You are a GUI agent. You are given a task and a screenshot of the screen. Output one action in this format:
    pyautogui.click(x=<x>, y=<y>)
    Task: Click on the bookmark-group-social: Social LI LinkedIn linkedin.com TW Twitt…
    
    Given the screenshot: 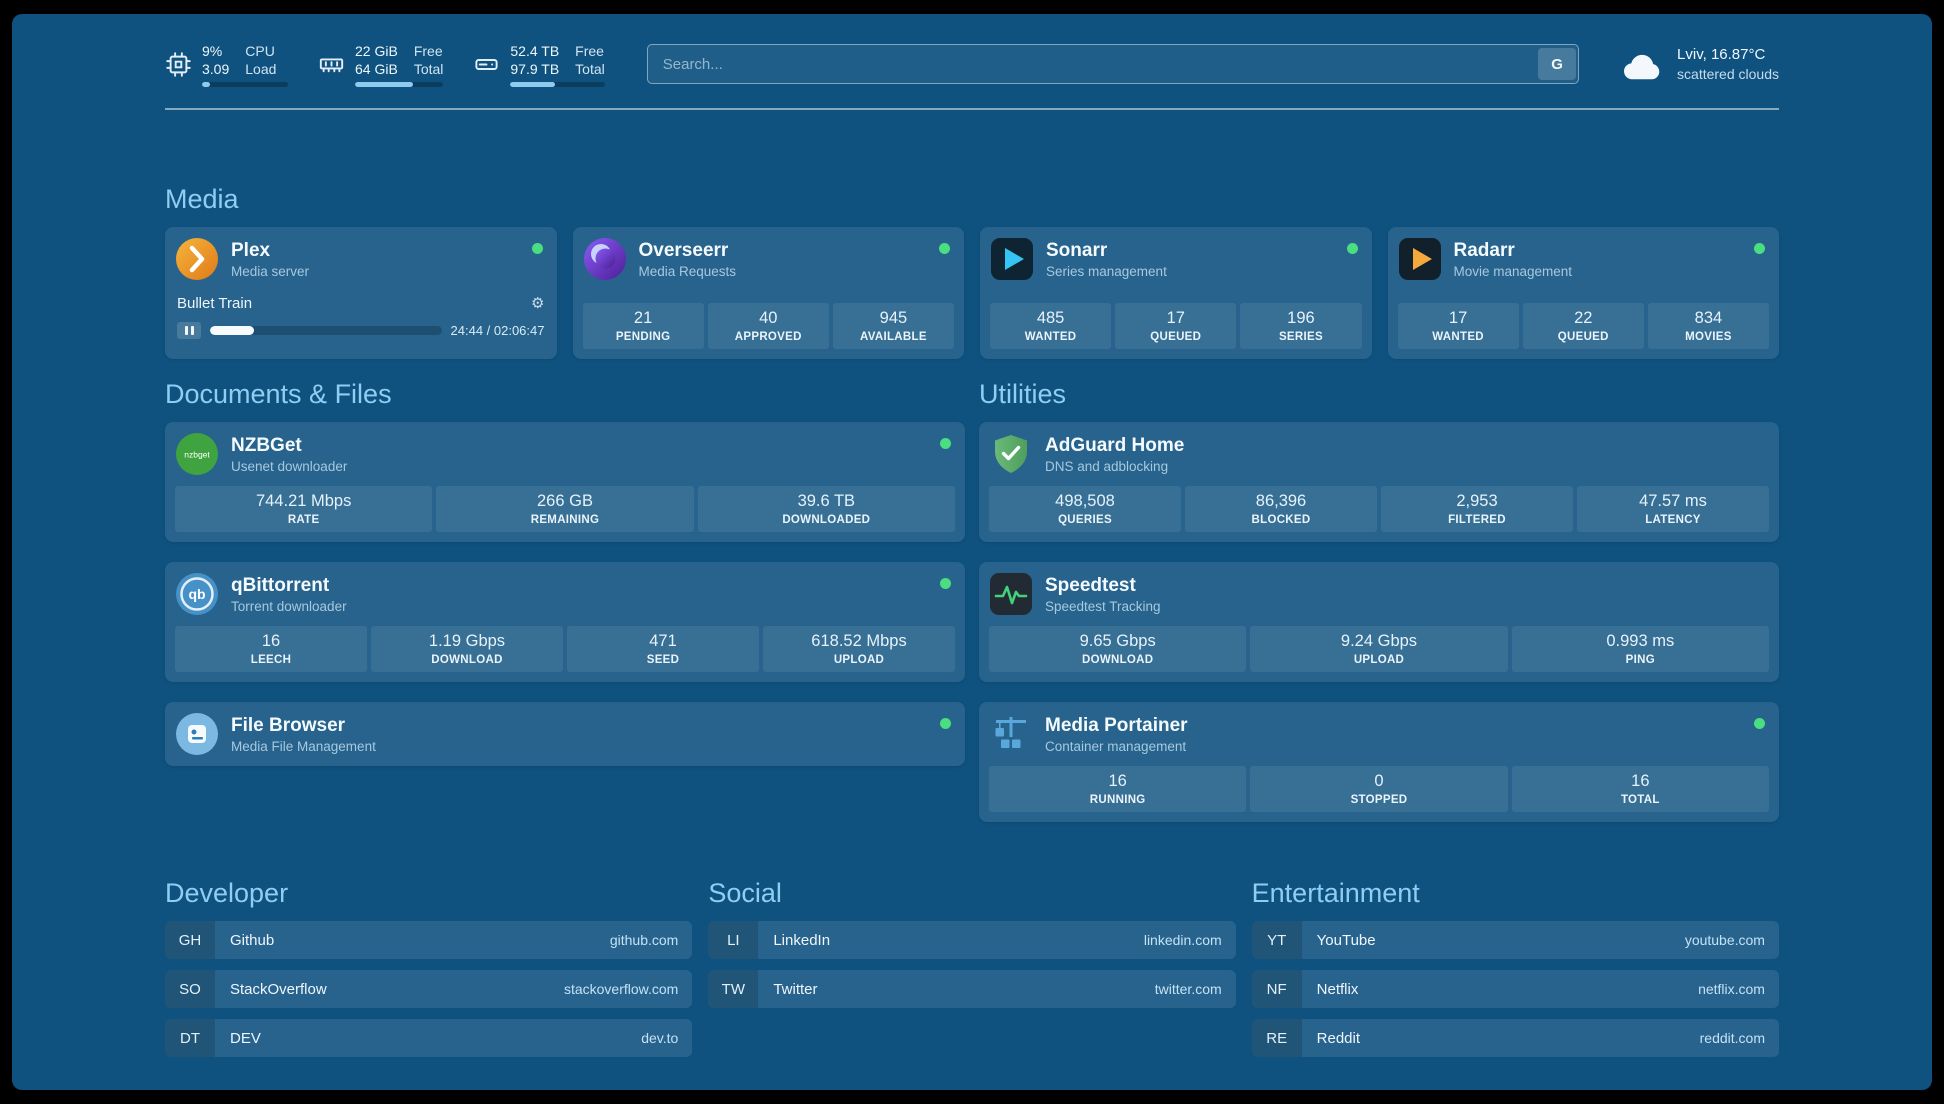 What is the action you would take?
    pyautogui.click(x=972, y=973)
    